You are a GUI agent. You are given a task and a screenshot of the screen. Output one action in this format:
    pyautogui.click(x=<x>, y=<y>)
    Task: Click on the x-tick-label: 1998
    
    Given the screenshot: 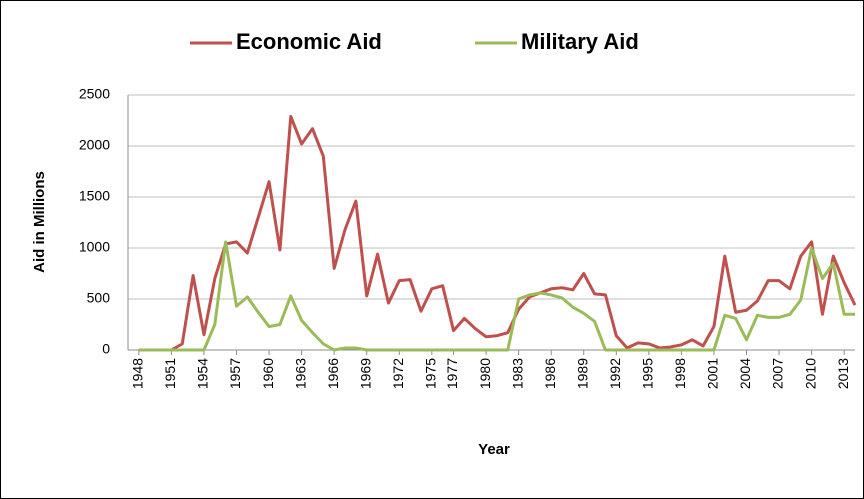 What is the action you would take?
    pyautogui.click(x=680, y=373)
    